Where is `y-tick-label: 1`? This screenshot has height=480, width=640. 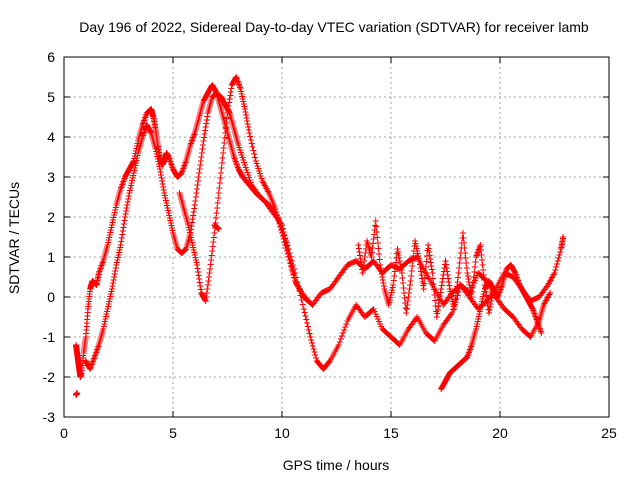 y-tick-label: 1 is located at coordinates (51, 257).